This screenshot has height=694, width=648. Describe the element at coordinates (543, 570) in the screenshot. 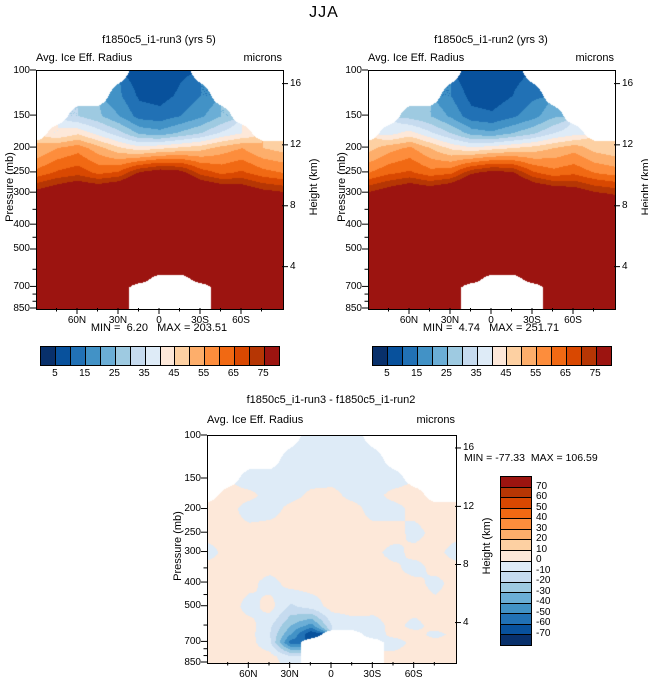

I see `colorbar-tick-label: -10` at that location.